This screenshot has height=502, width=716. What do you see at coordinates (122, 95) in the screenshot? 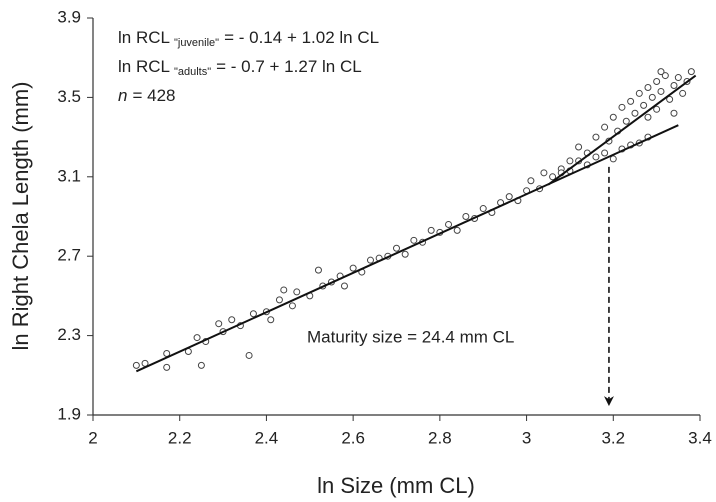
I see `equation-part: n` at bounding box center [122, 95].